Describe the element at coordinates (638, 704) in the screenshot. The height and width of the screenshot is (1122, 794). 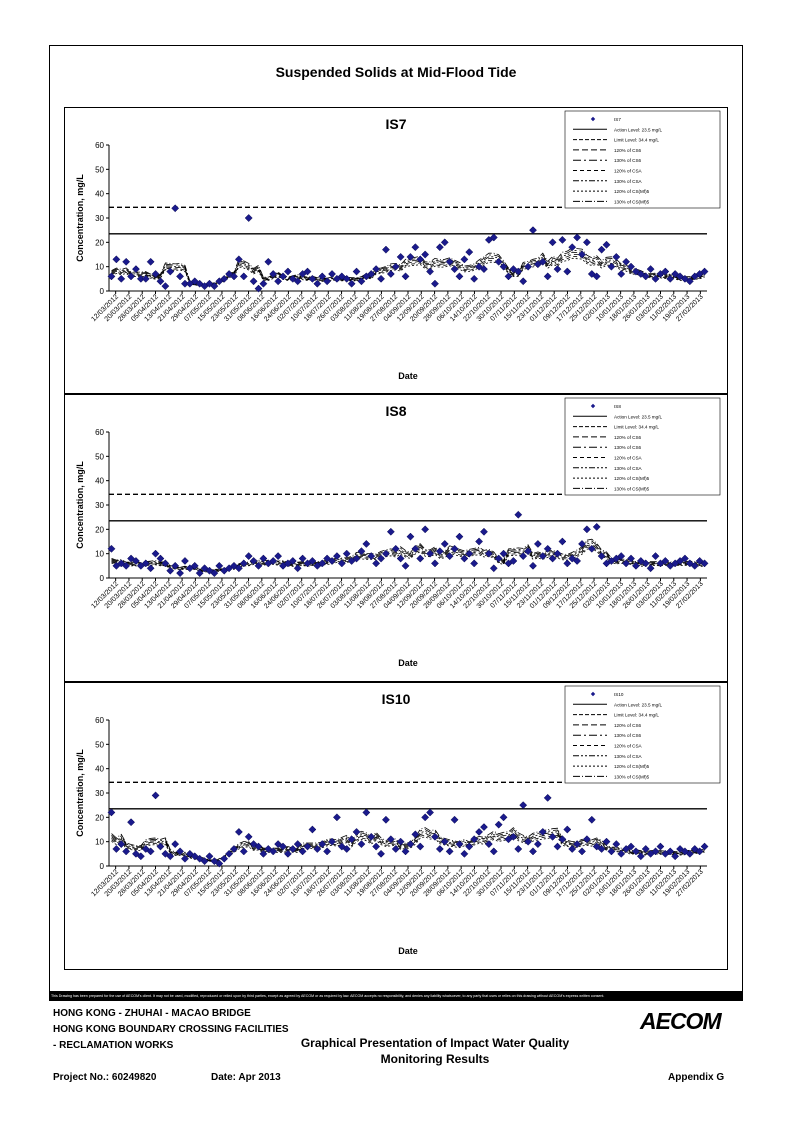
I see `legend-label: Action Level: 23.5 mg/L` at that location.